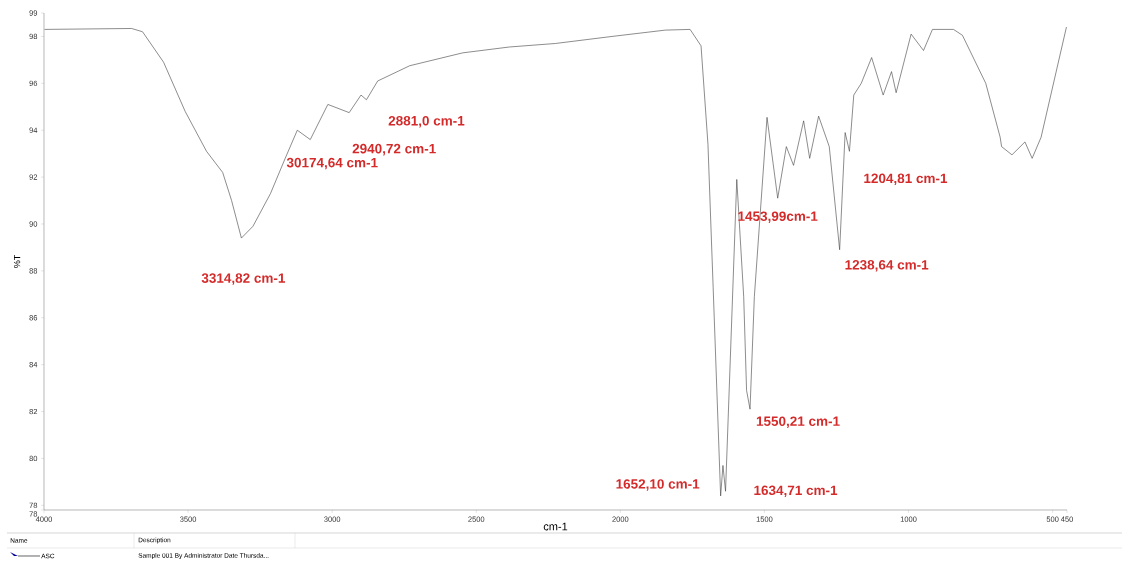 The image size is (1122, 566). What do you see at coordinates (887, 266) in the screenshot?
I see `annotation: 1238,64 cm-1` at bounding box center [887, 266].